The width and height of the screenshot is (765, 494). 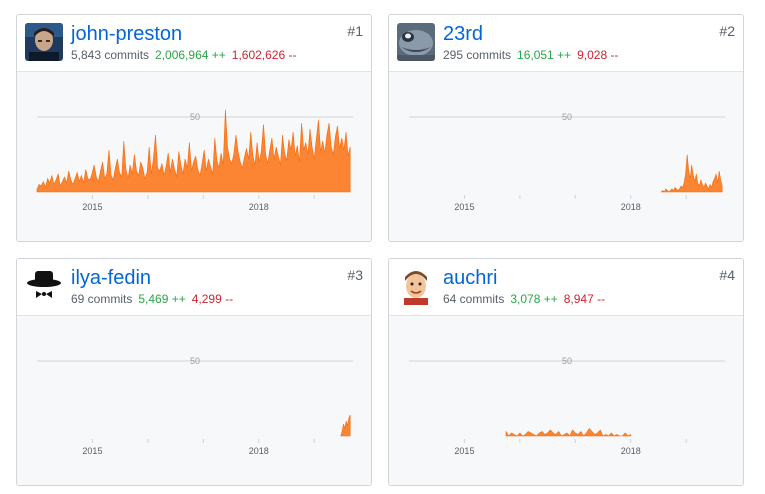 I want to click on additions-count: 3,078 ++, so click(x=534, y=299).